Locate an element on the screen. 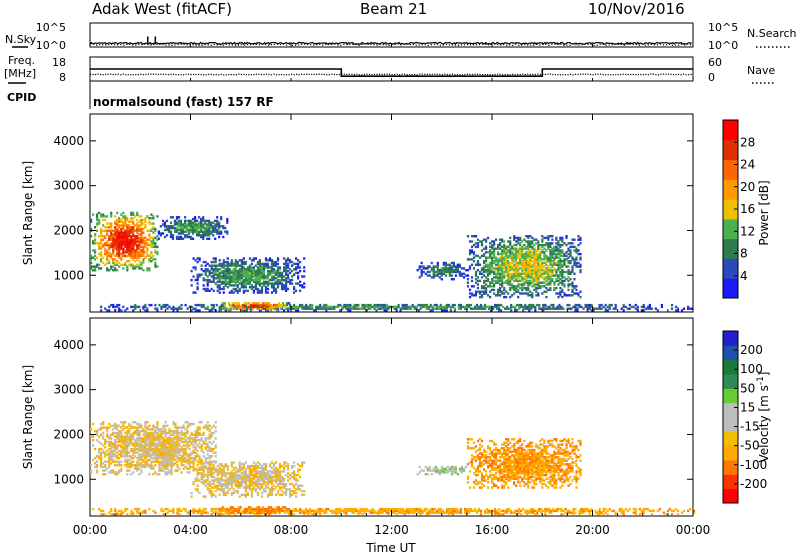 This screenshot has width=800, height=554. frequency-series is located at coordinates (391, 74).